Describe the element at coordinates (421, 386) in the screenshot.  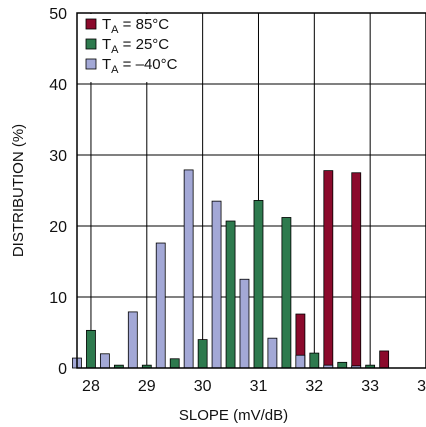
I see `x-tick-label: 34` at that location.